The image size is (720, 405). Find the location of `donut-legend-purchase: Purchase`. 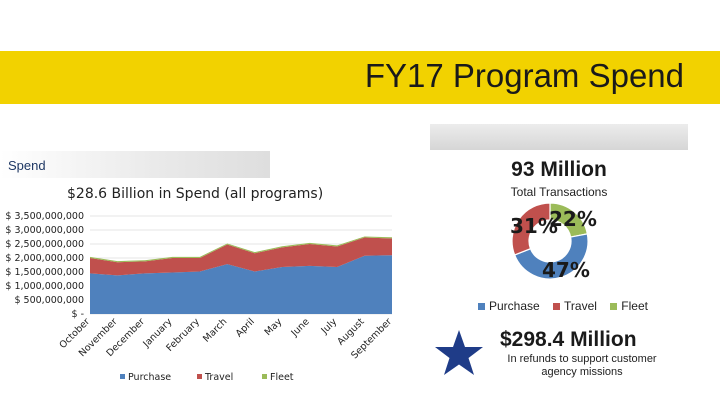

donut-legend-purchase: Purchase is located at coordinates (509, 306).